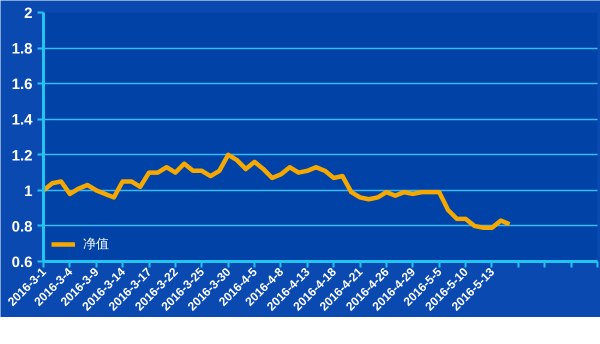 The height and width of the screenshot is (344, 600). I want to click on y-tick-label: 1.6, so click(22, 85).